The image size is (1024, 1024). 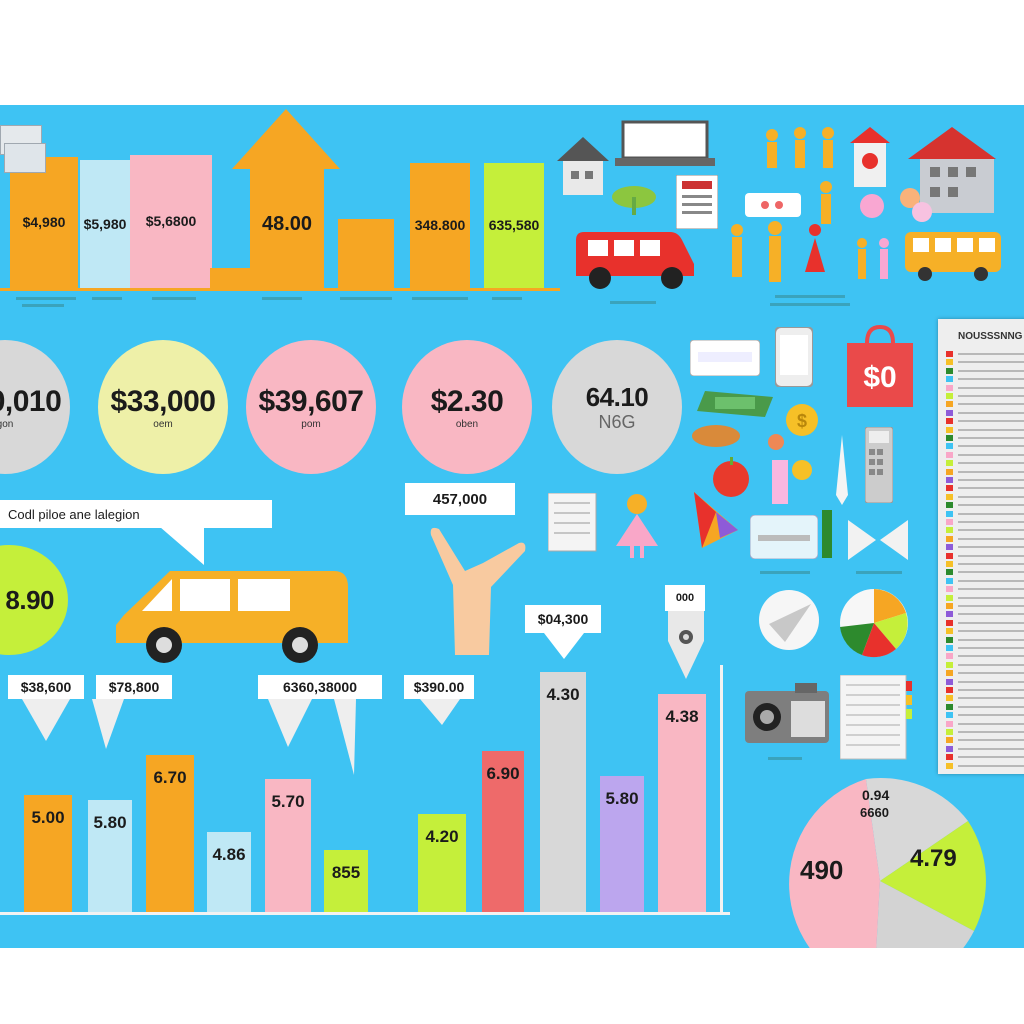 What do you see at coordinates (563, 694) in the screenshot?
I see `bottom-bar-label: 4.30` at bounding box center [563, 694].